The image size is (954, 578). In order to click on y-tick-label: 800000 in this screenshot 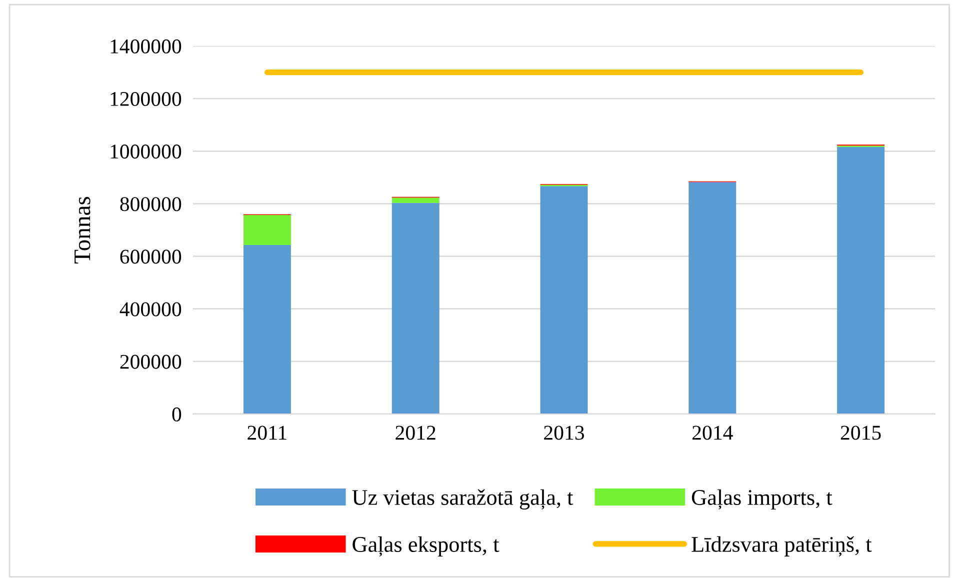, I will do `click(151, 204)`.